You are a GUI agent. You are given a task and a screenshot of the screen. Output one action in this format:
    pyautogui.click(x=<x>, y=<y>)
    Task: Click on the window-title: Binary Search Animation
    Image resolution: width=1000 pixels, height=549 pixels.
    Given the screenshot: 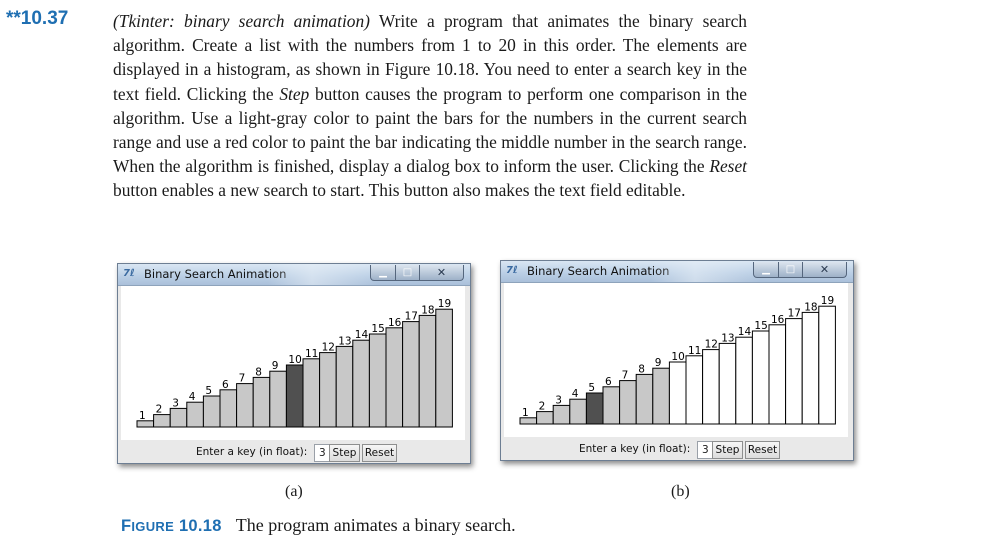 What is the action you would take?
    pyautogui.click(x=215, y=274)
    